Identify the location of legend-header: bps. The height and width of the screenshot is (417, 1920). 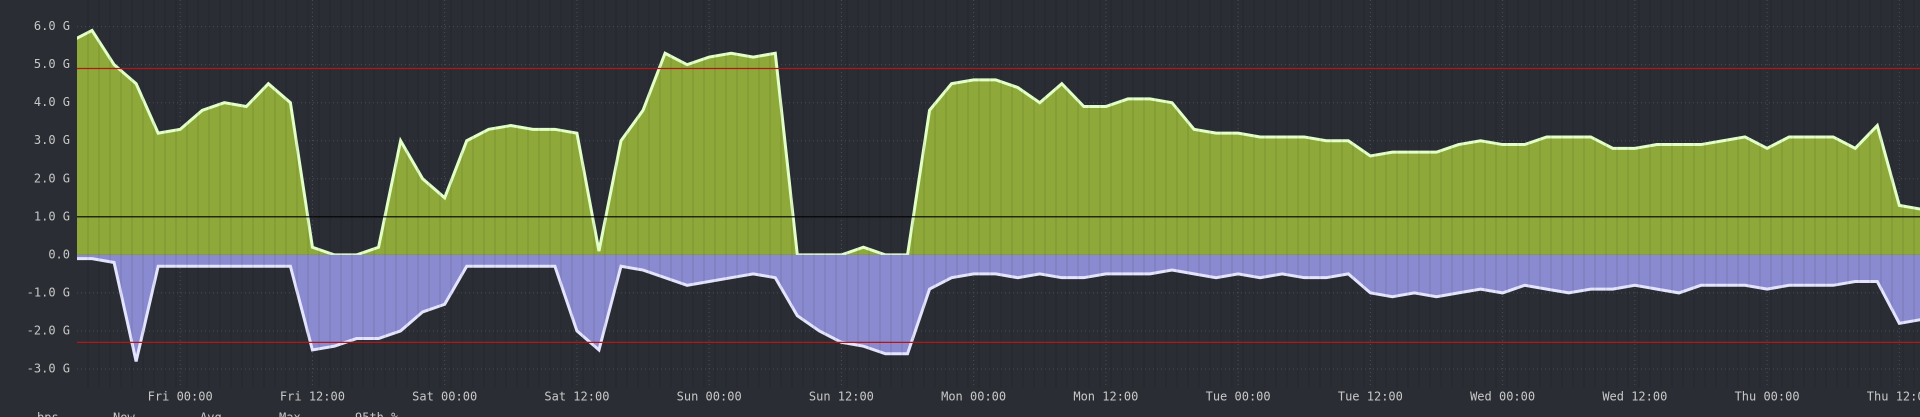
(48, 414).